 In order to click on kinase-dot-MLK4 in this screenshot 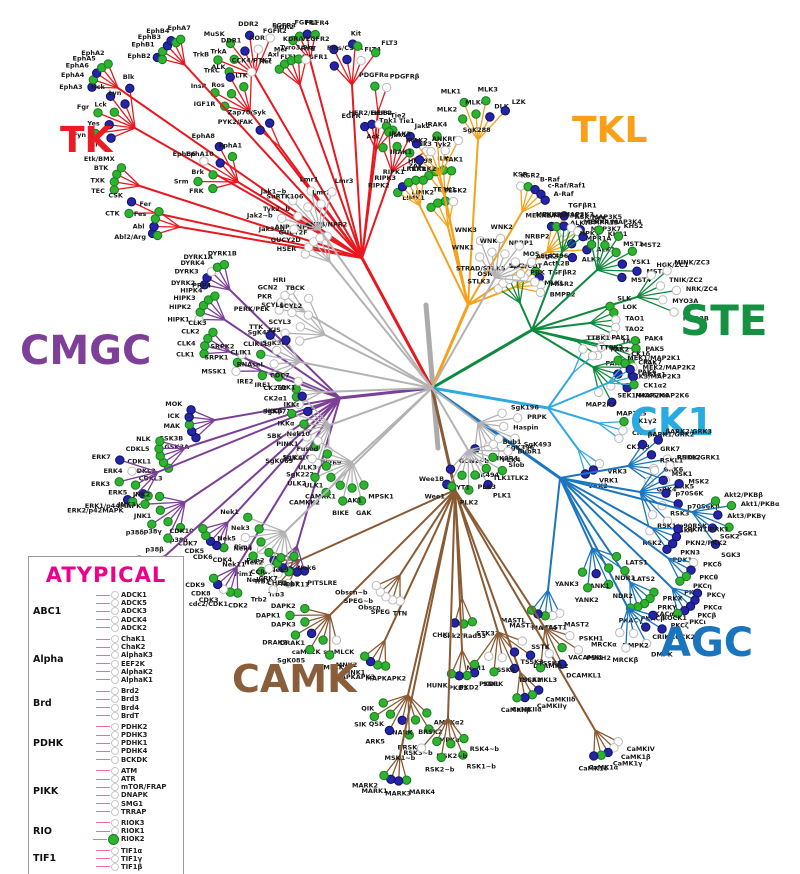, I will do `click(476, 114)`.